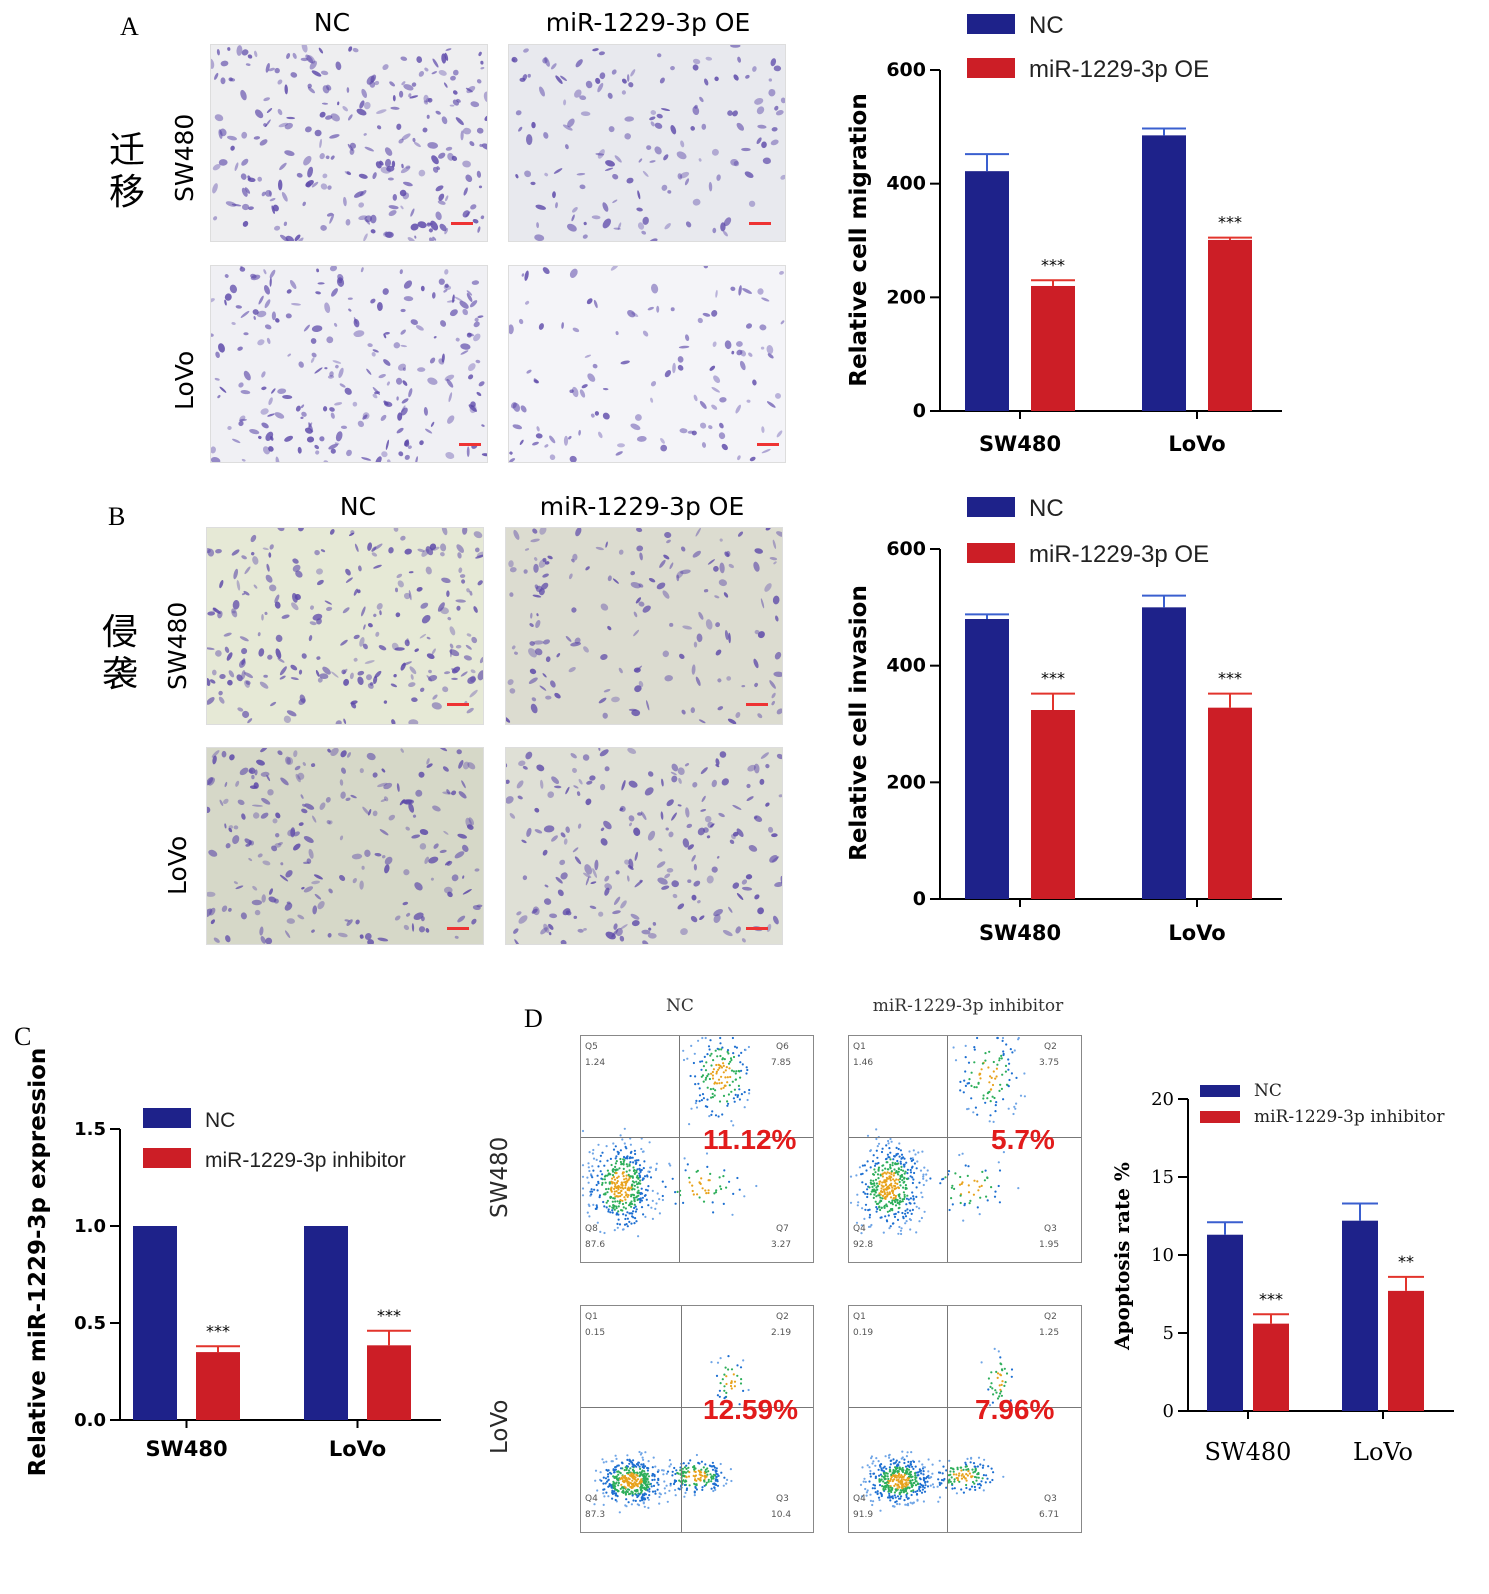 The width and height of the screenshot is (1489, 1594). I want to click on flow-cytometry-plot: Q1 0.19 Q2 1.25 Q4 91.9 Q3 6.71 7.96%, so click(965, 1419).